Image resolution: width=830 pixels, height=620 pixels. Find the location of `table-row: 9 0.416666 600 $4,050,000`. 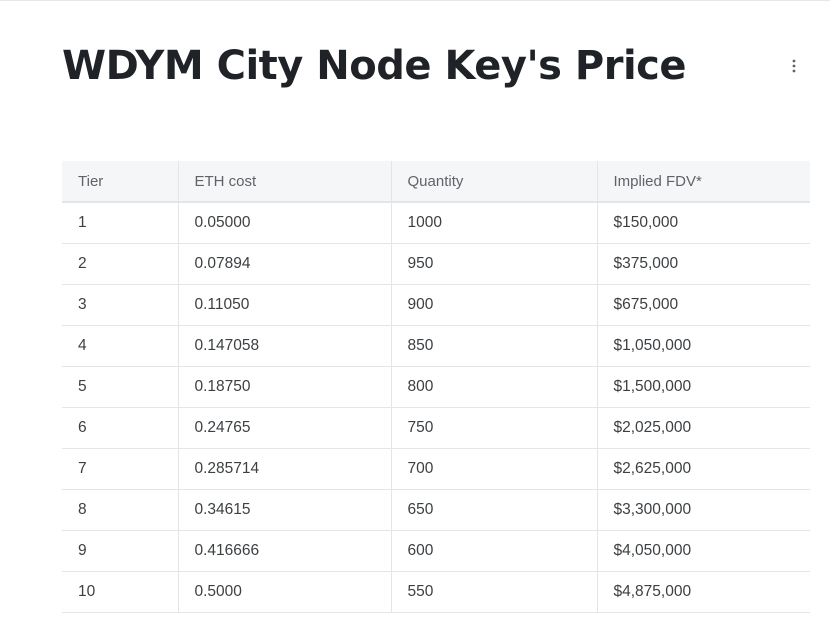

table-row: 9 0.416666 600 $4,050,000 is located at coordinates (436, 551).